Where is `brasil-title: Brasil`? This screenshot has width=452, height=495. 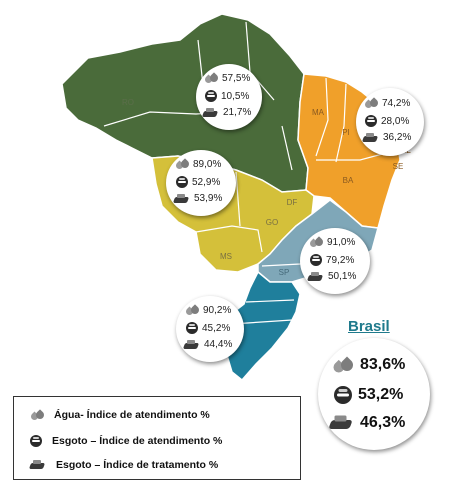 brasil-title: Brasil is located at coordinates (369, 326).